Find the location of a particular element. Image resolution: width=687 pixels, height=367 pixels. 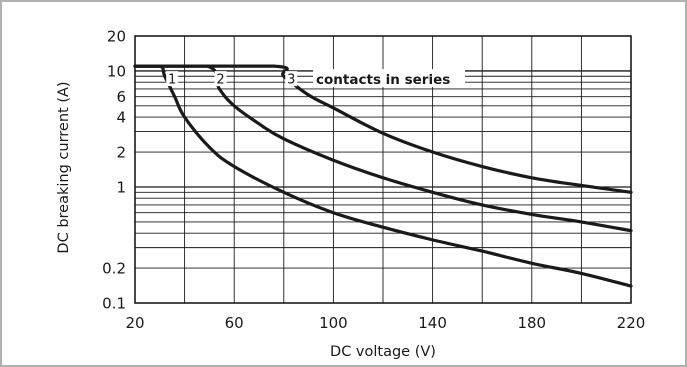

x-axis-title: DC voltage (V) is located at coordinates (383, 352).